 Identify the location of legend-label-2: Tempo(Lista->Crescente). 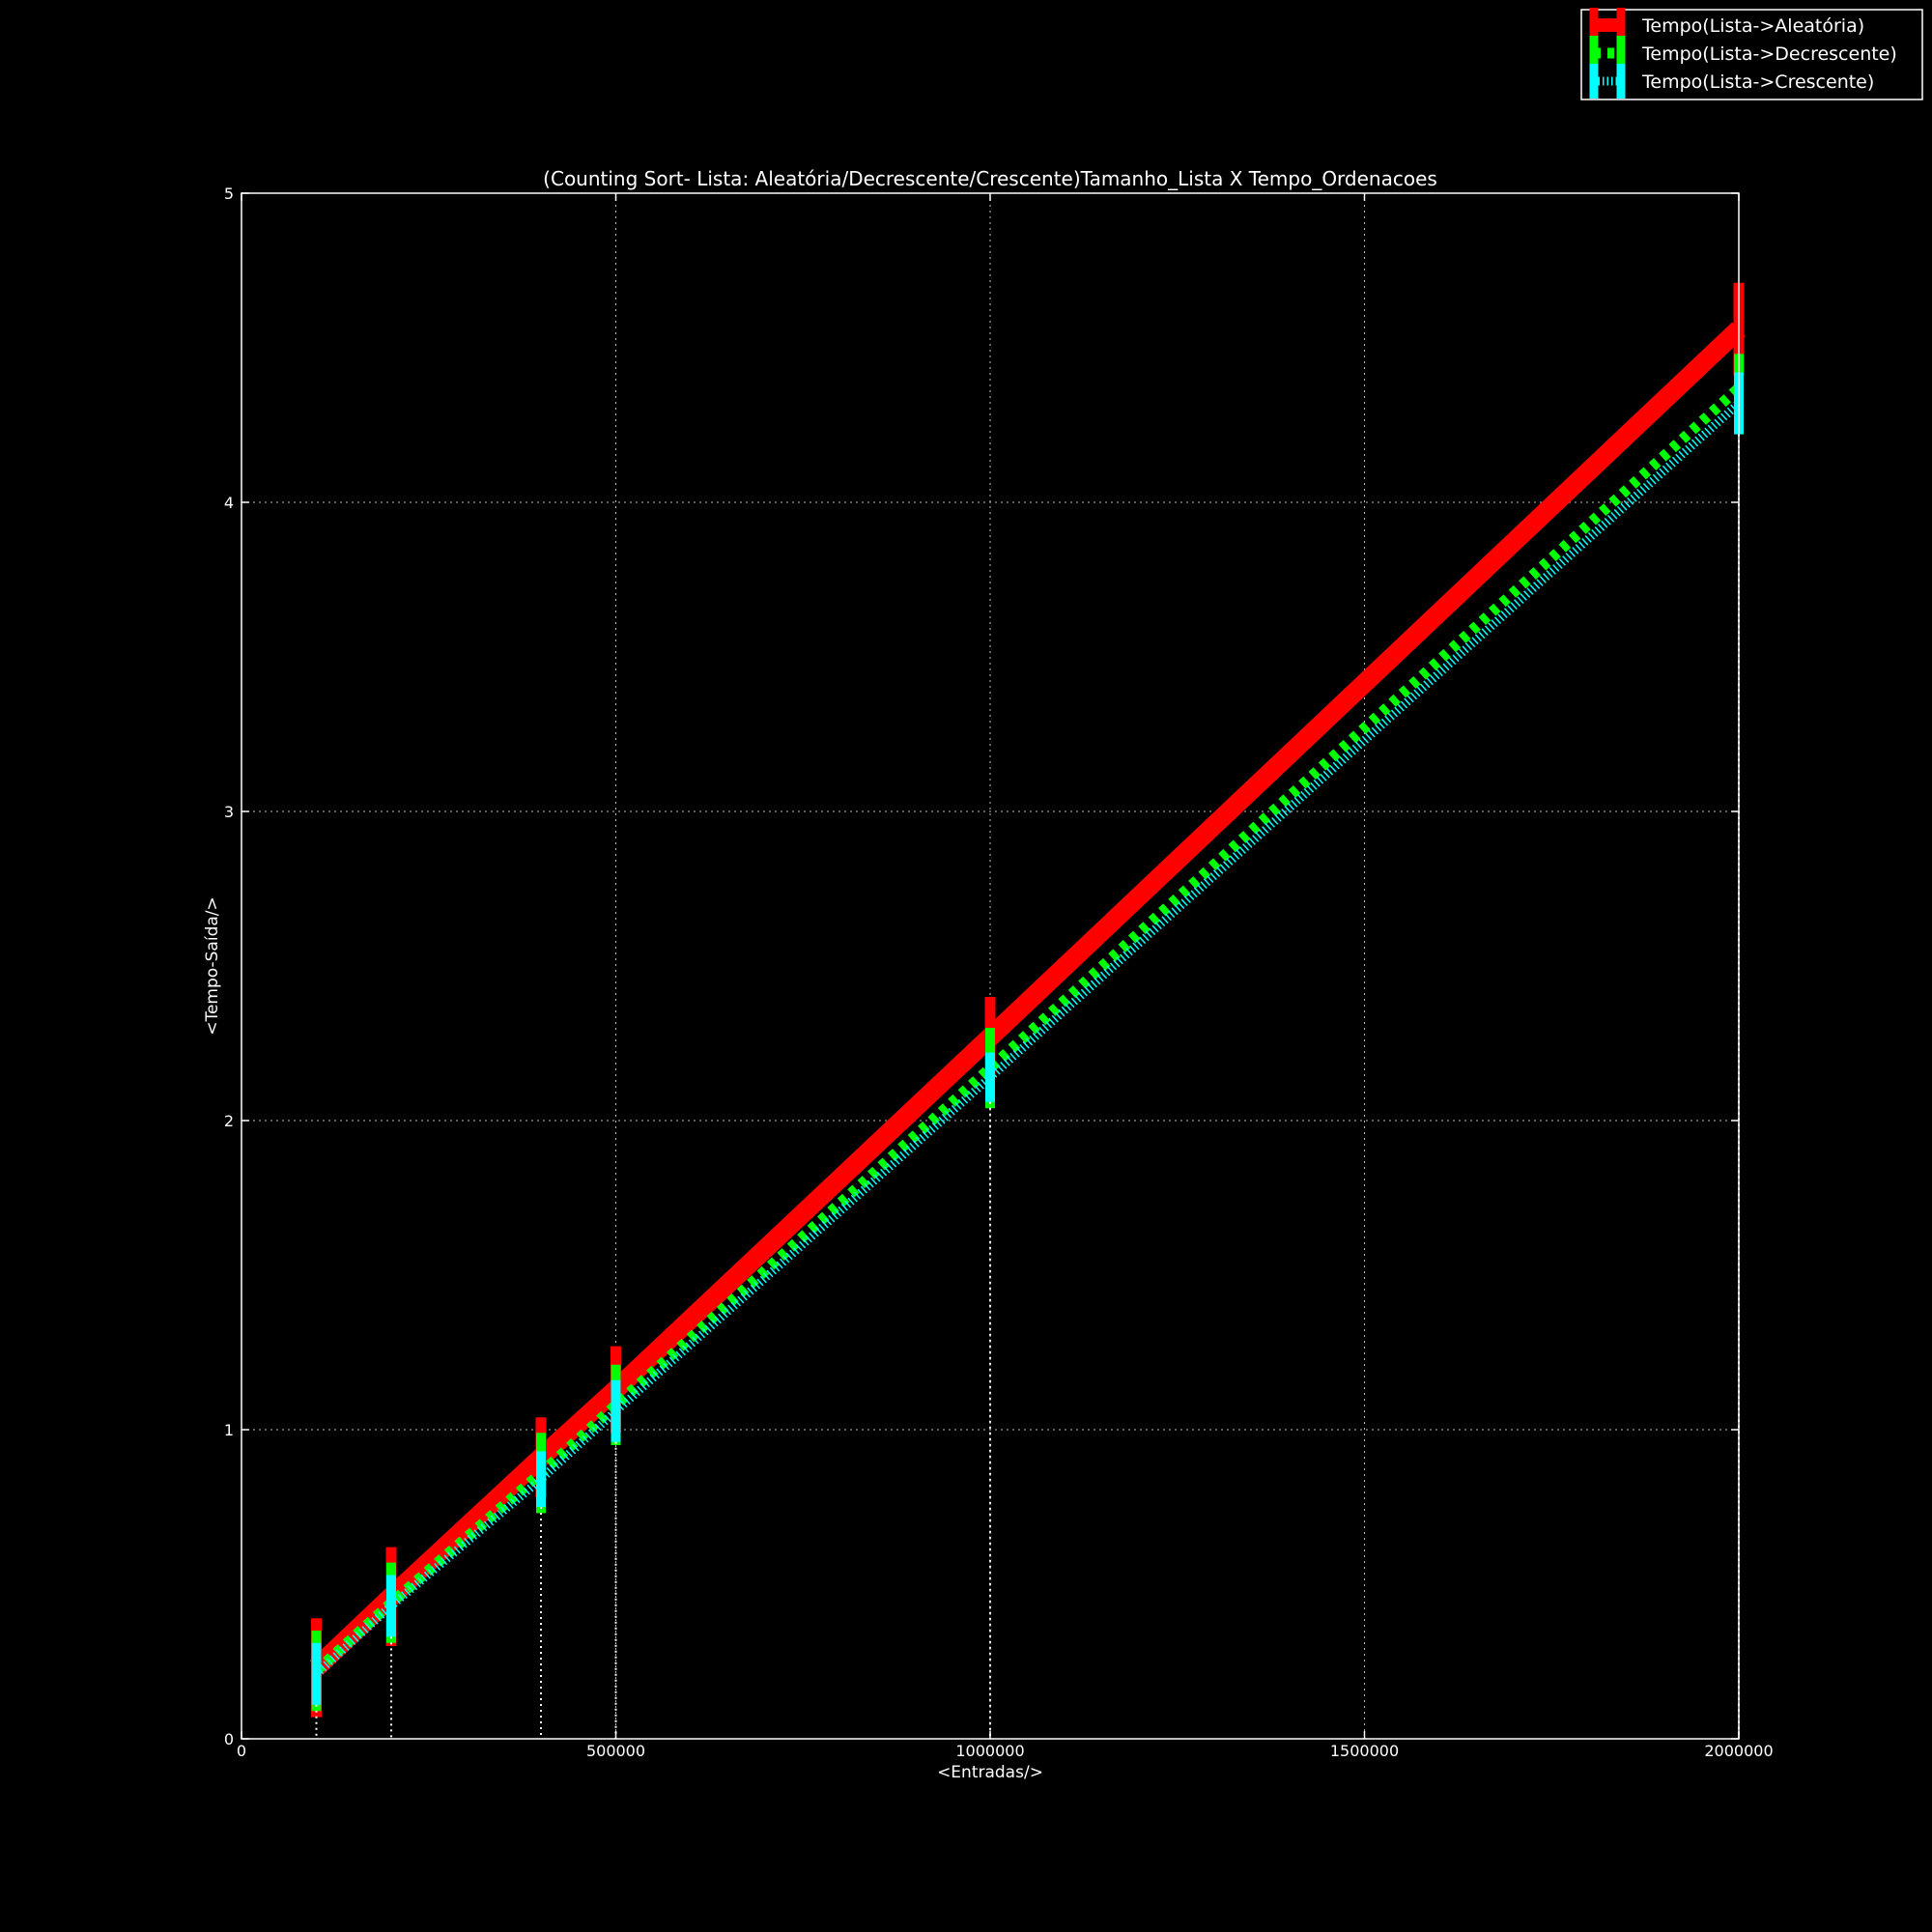
(1757, 82).